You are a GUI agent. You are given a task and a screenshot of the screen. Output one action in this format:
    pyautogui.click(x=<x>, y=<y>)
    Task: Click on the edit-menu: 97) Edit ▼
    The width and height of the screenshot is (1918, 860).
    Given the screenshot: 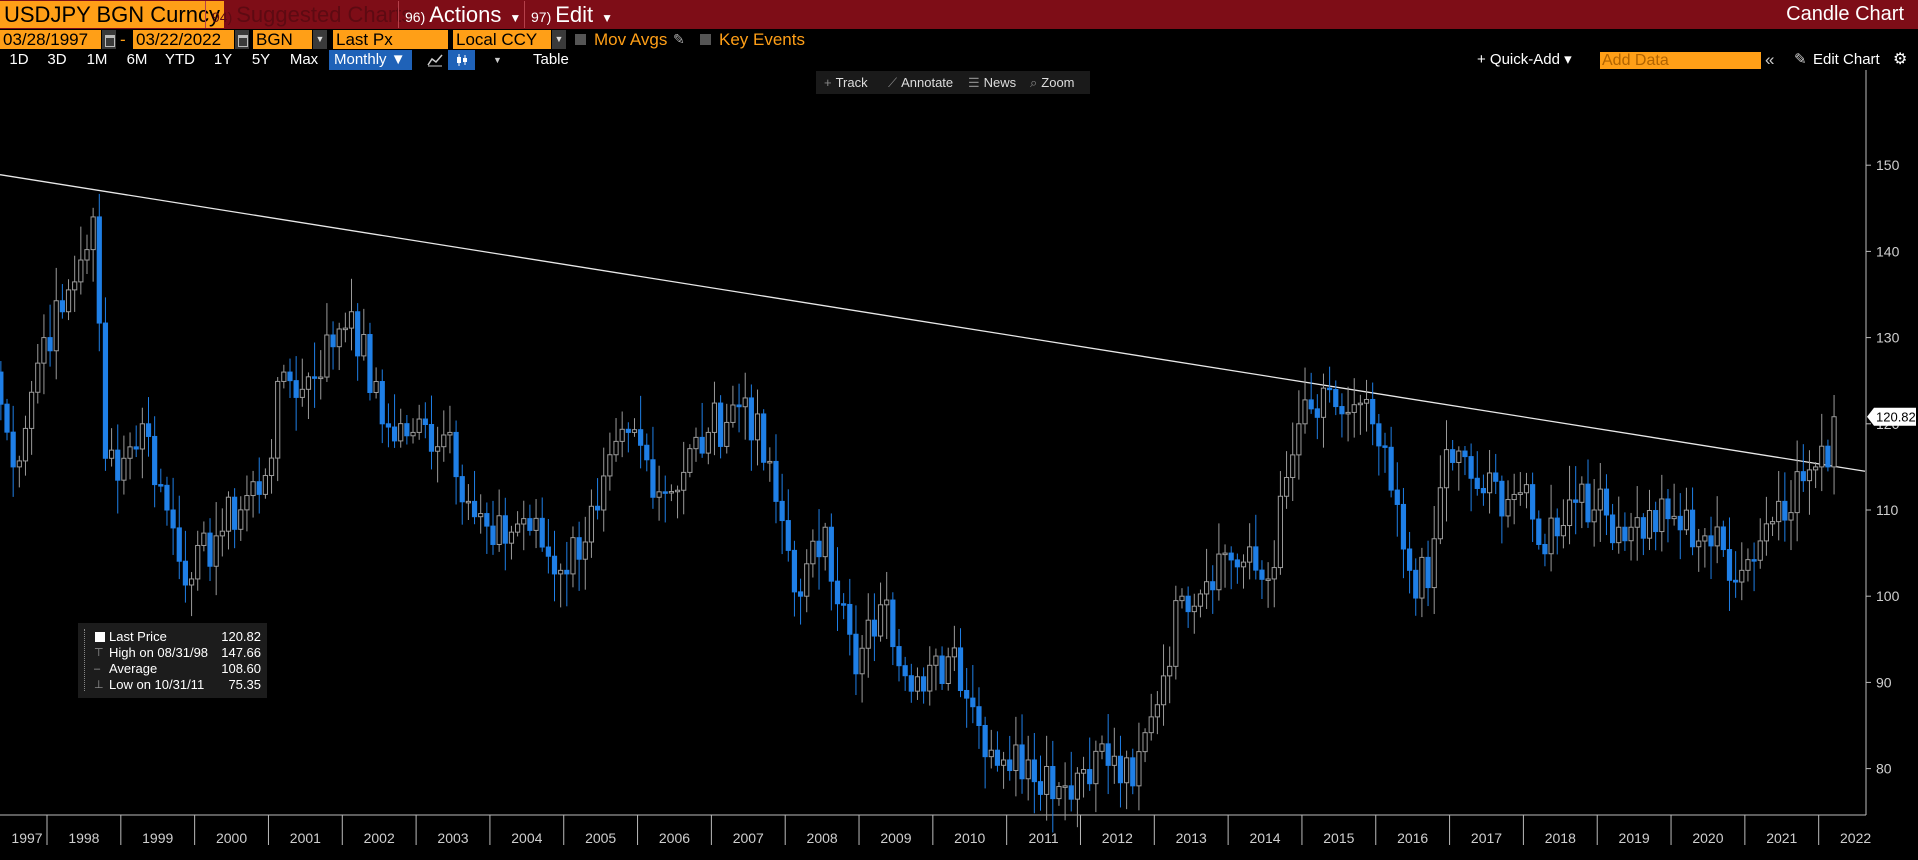 What is the action you would take?
    pyautogui.click(x=570, y=14)
    